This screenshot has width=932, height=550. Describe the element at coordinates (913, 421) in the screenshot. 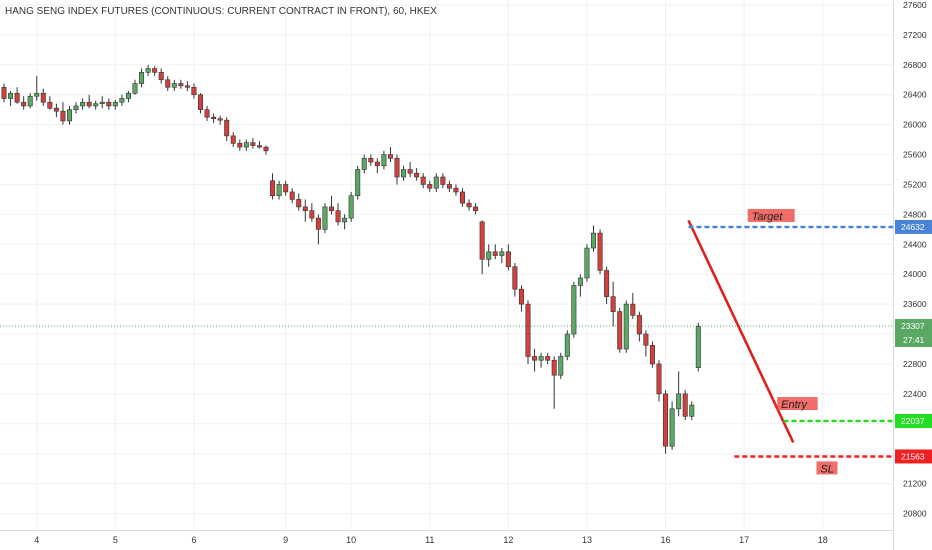

I see `price-badge-text: 22037` at that location.